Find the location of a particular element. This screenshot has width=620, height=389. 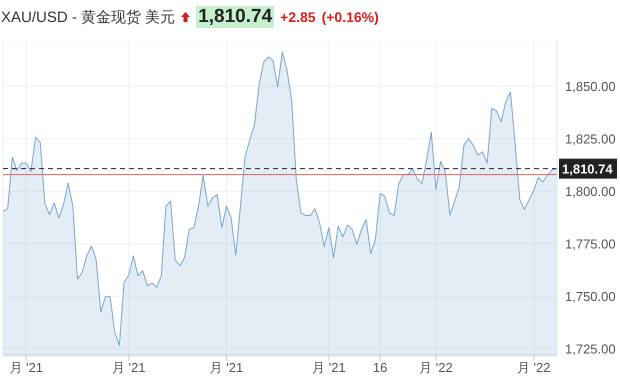

y-tick-label: 1,775.00 is located at coordinates (590, 244).